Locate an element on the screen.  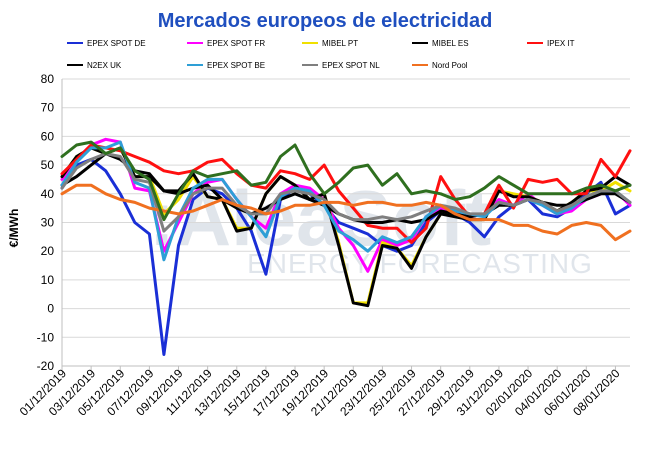
legend-label: EPEX SPOT BE is located at coordinates (236, 65).